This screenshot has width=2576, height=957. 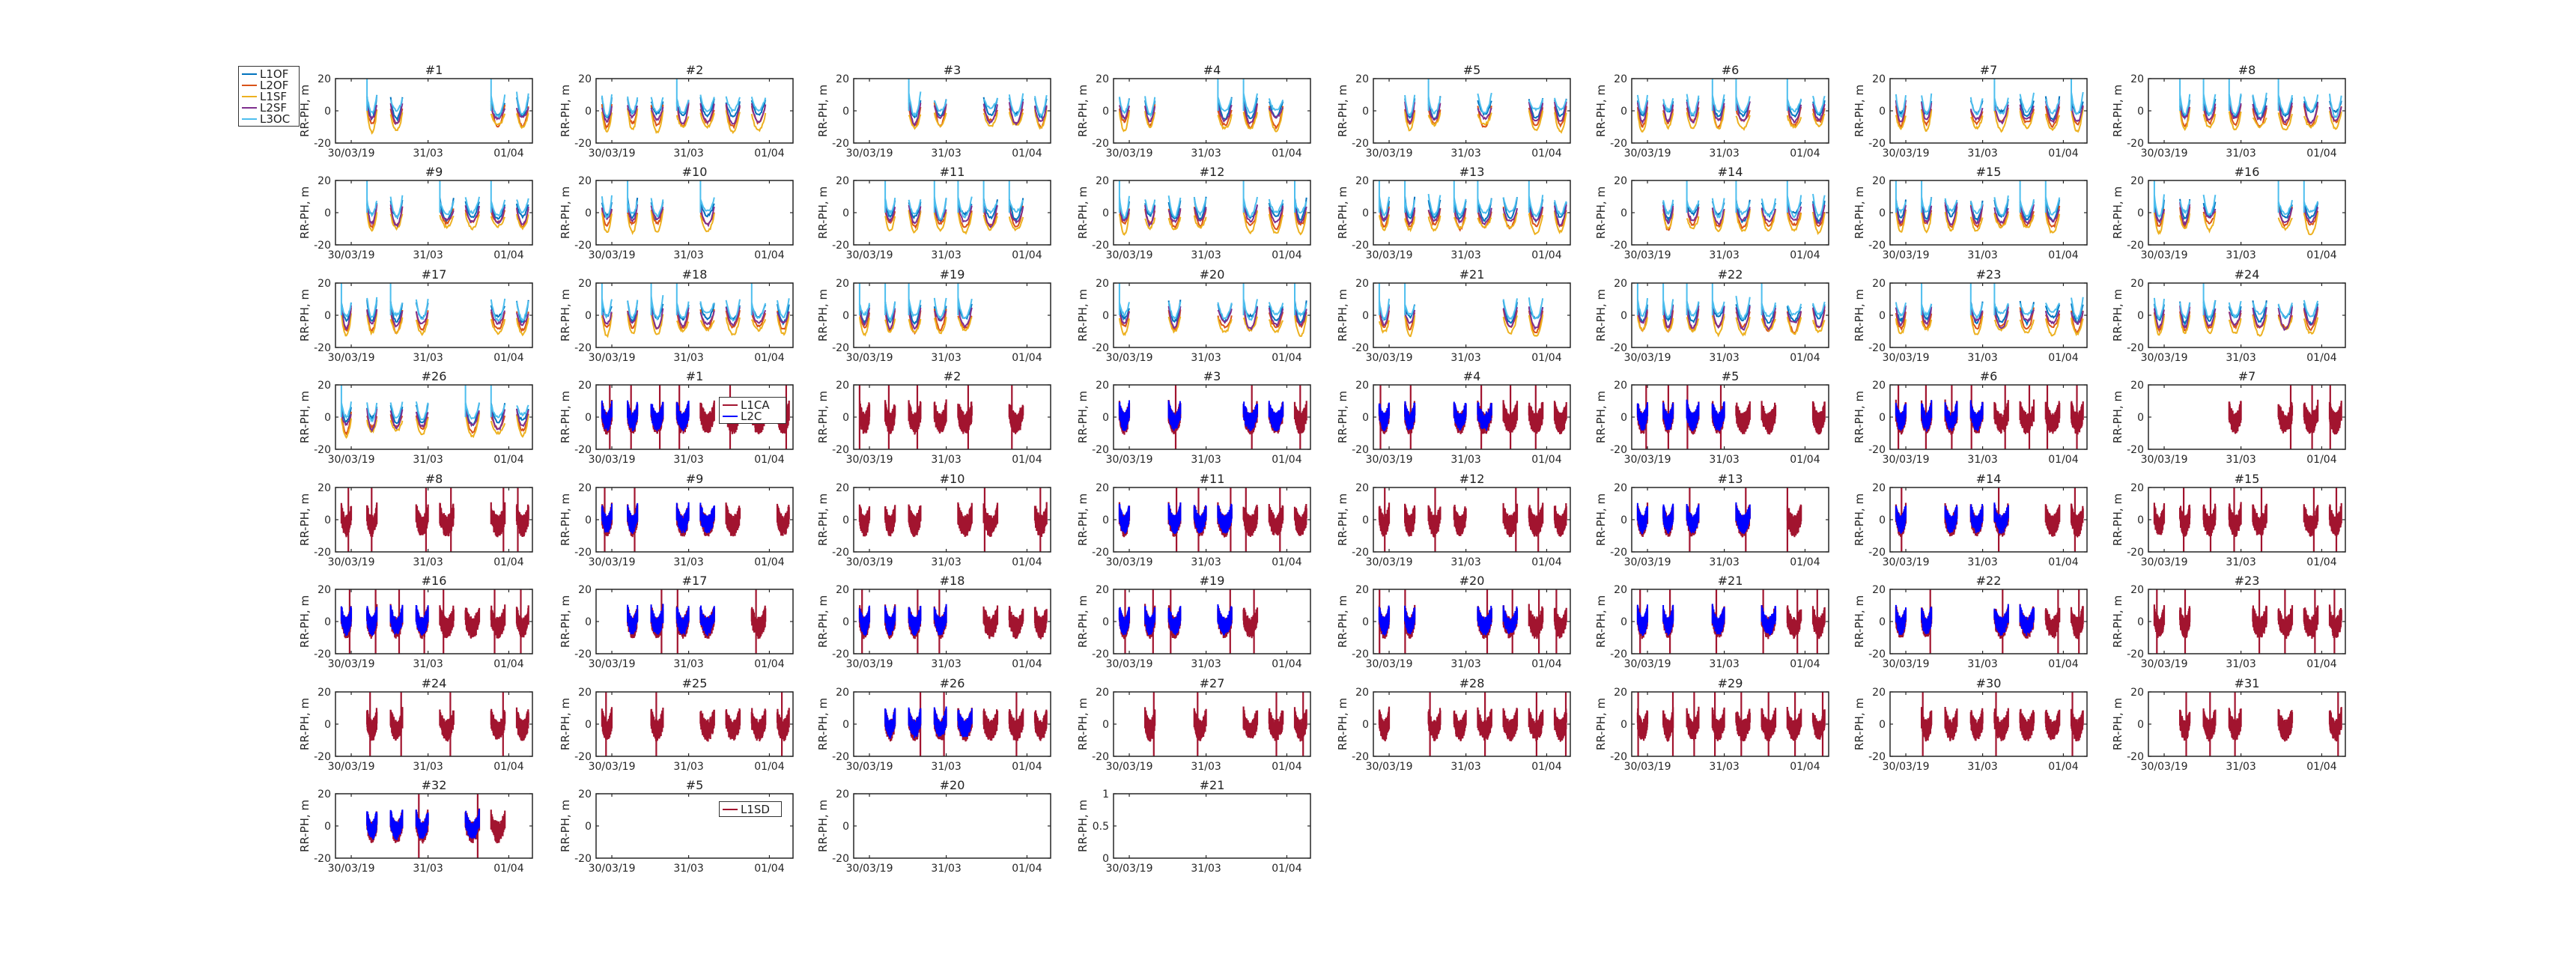 I want to click on subplot-title: #17, so click(x=434, y=275).